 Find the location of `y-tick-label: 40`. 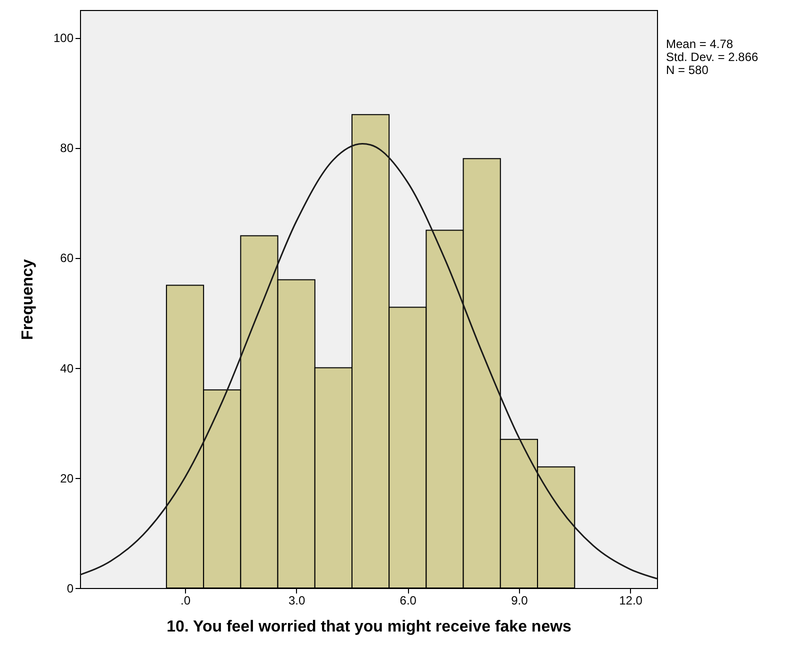

y-tick-label: 40 is located at coordinates (67, 368).